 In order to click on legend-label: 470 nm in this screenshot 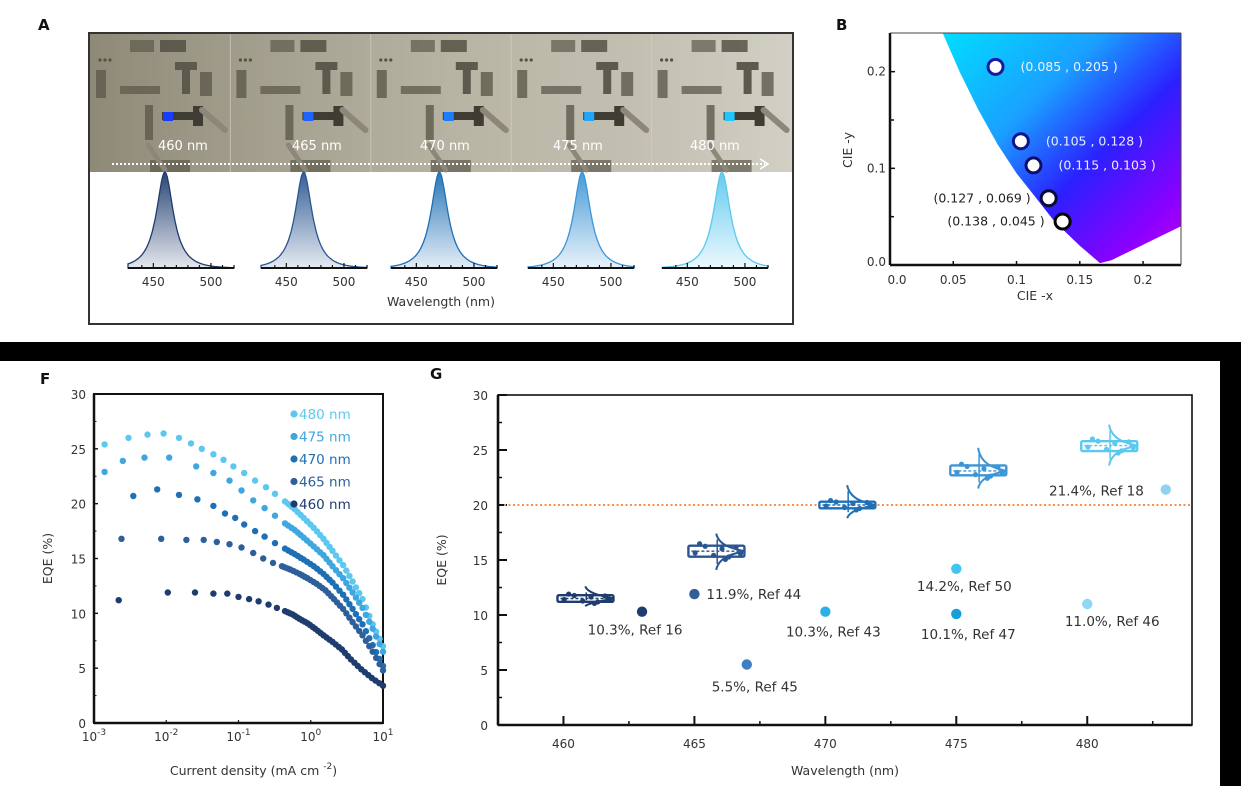, I will do `click(325, 460)`.